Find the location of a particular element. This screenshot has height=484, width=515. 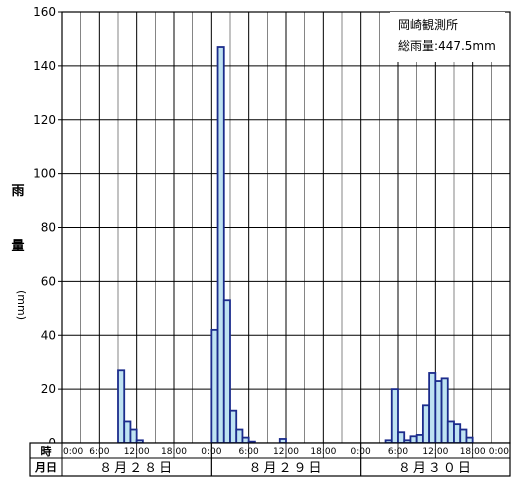

hour-row-label: 時 is located at coordinates (46, 451).